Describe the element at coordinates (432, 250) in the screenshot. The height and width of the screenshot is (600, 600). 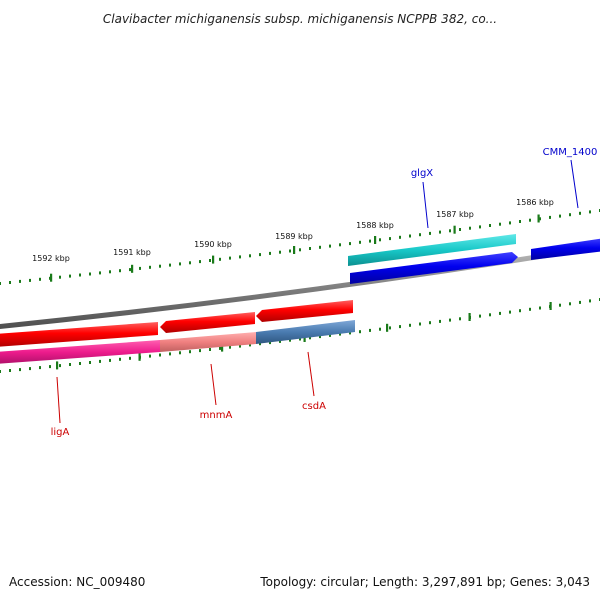
I see `gene-glgX-arrow` at that location.